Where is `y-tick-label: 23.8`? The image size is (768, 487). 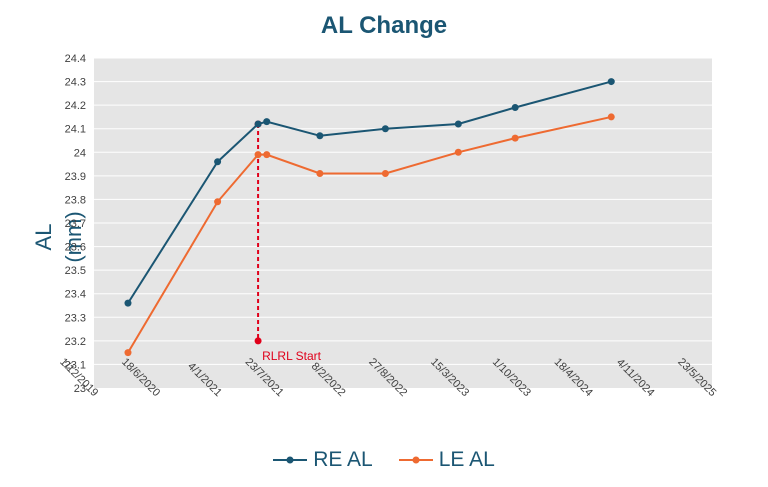 y-tick-label: 23.8 is located at coordinates (75, 200).